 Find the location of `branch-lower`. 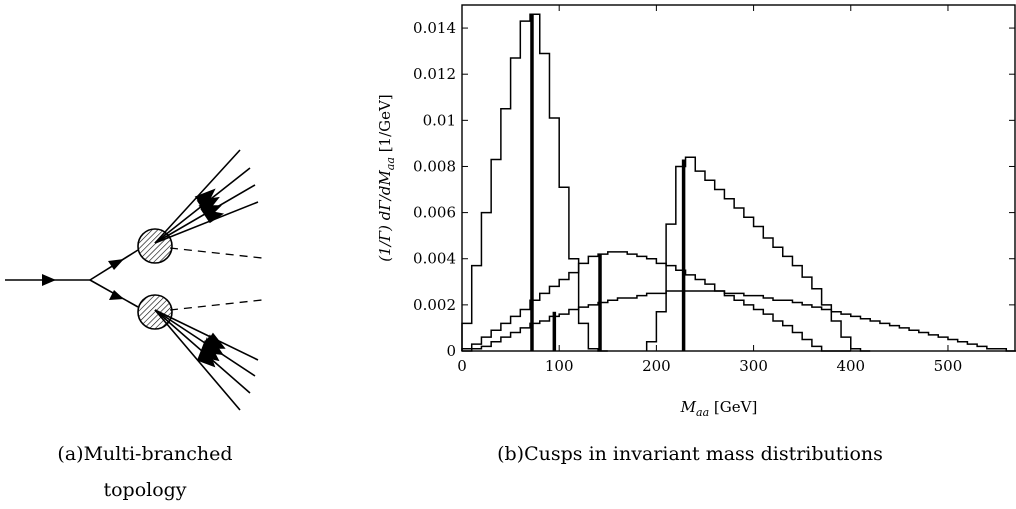

branch-lower is located at coordinates (114, 293).